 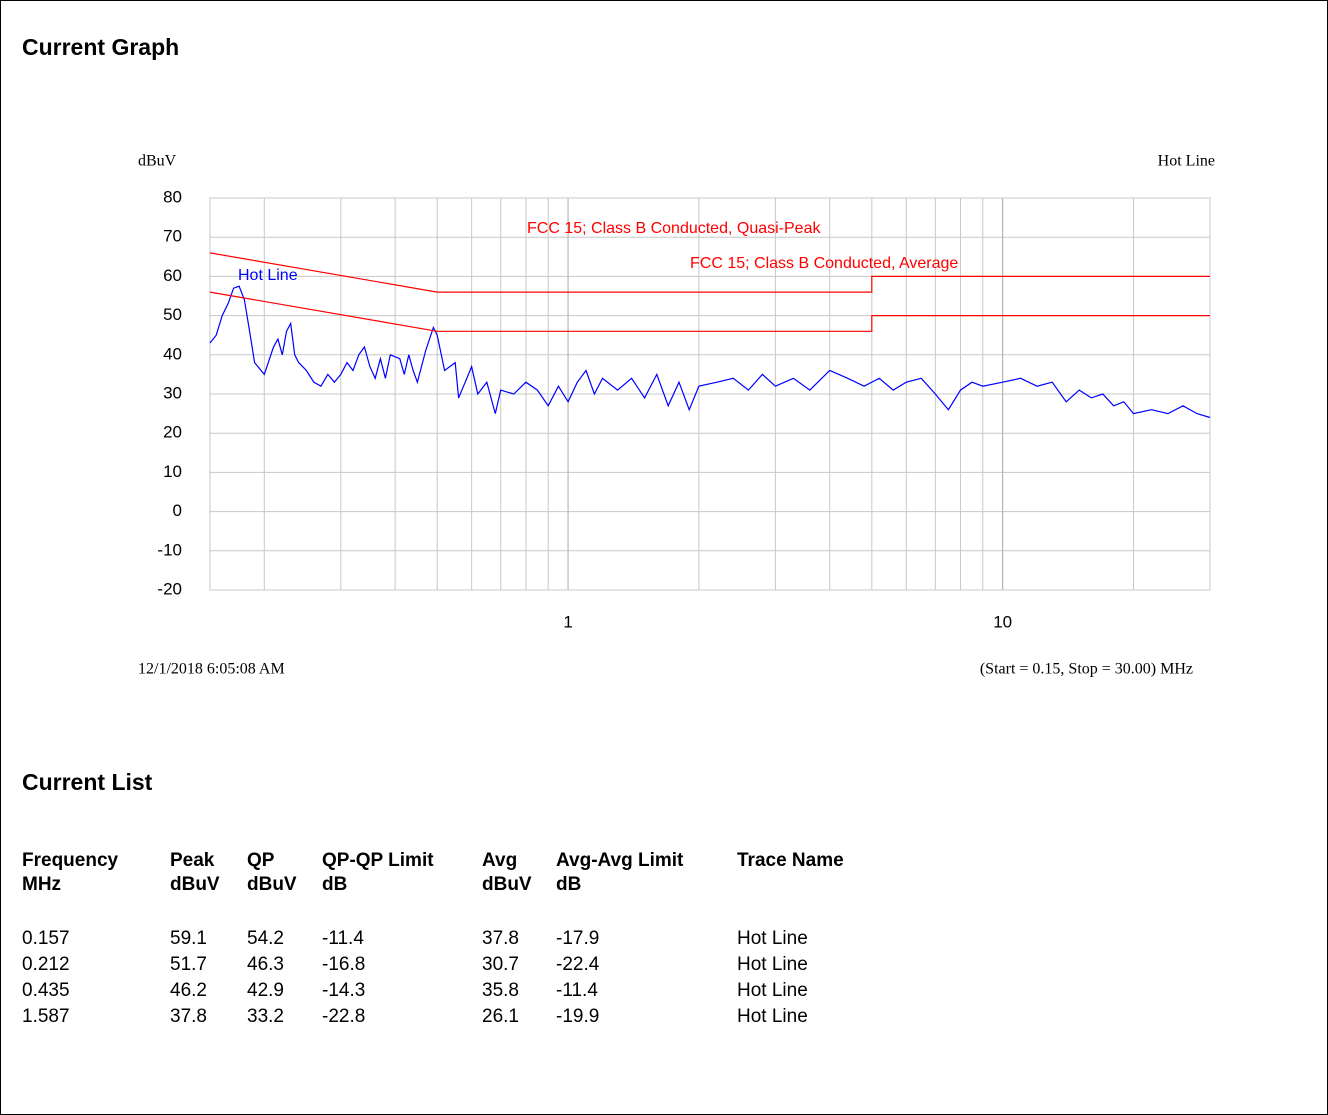 I want to click on trace-title: Hot Line, so click(x=1186, y=161).